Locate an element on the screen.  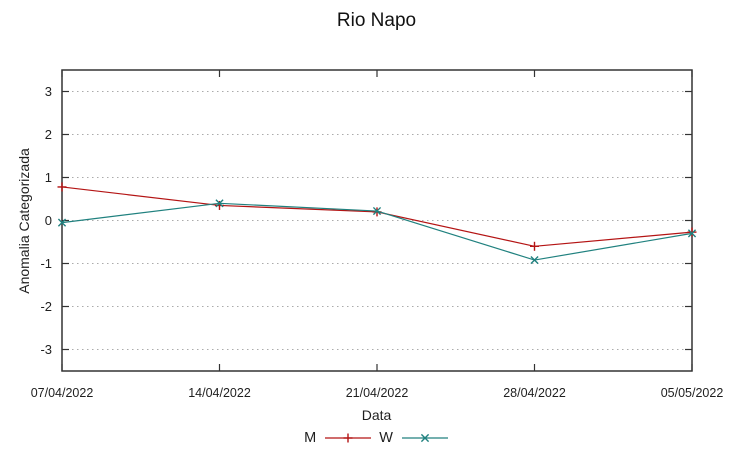
x-tick-label: 28/04/2022 is located at coordinates (534, 393).